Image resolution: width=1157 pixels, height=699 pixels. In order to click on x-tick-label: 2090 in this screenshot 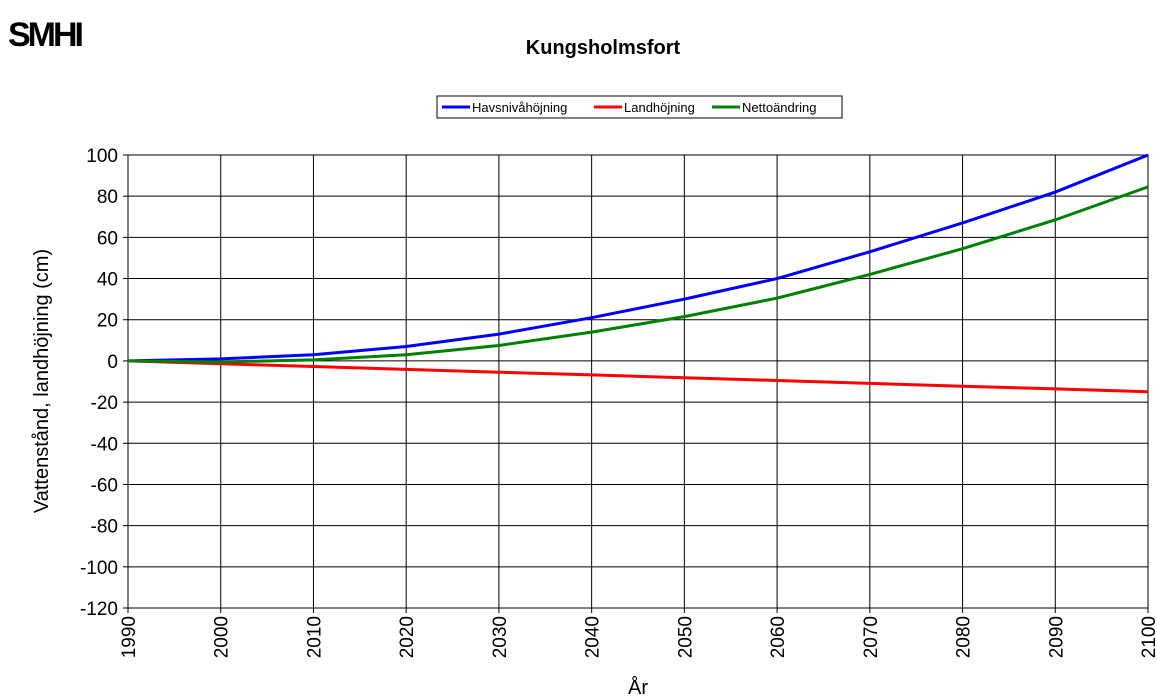, I will do `click(1056, 637)`.